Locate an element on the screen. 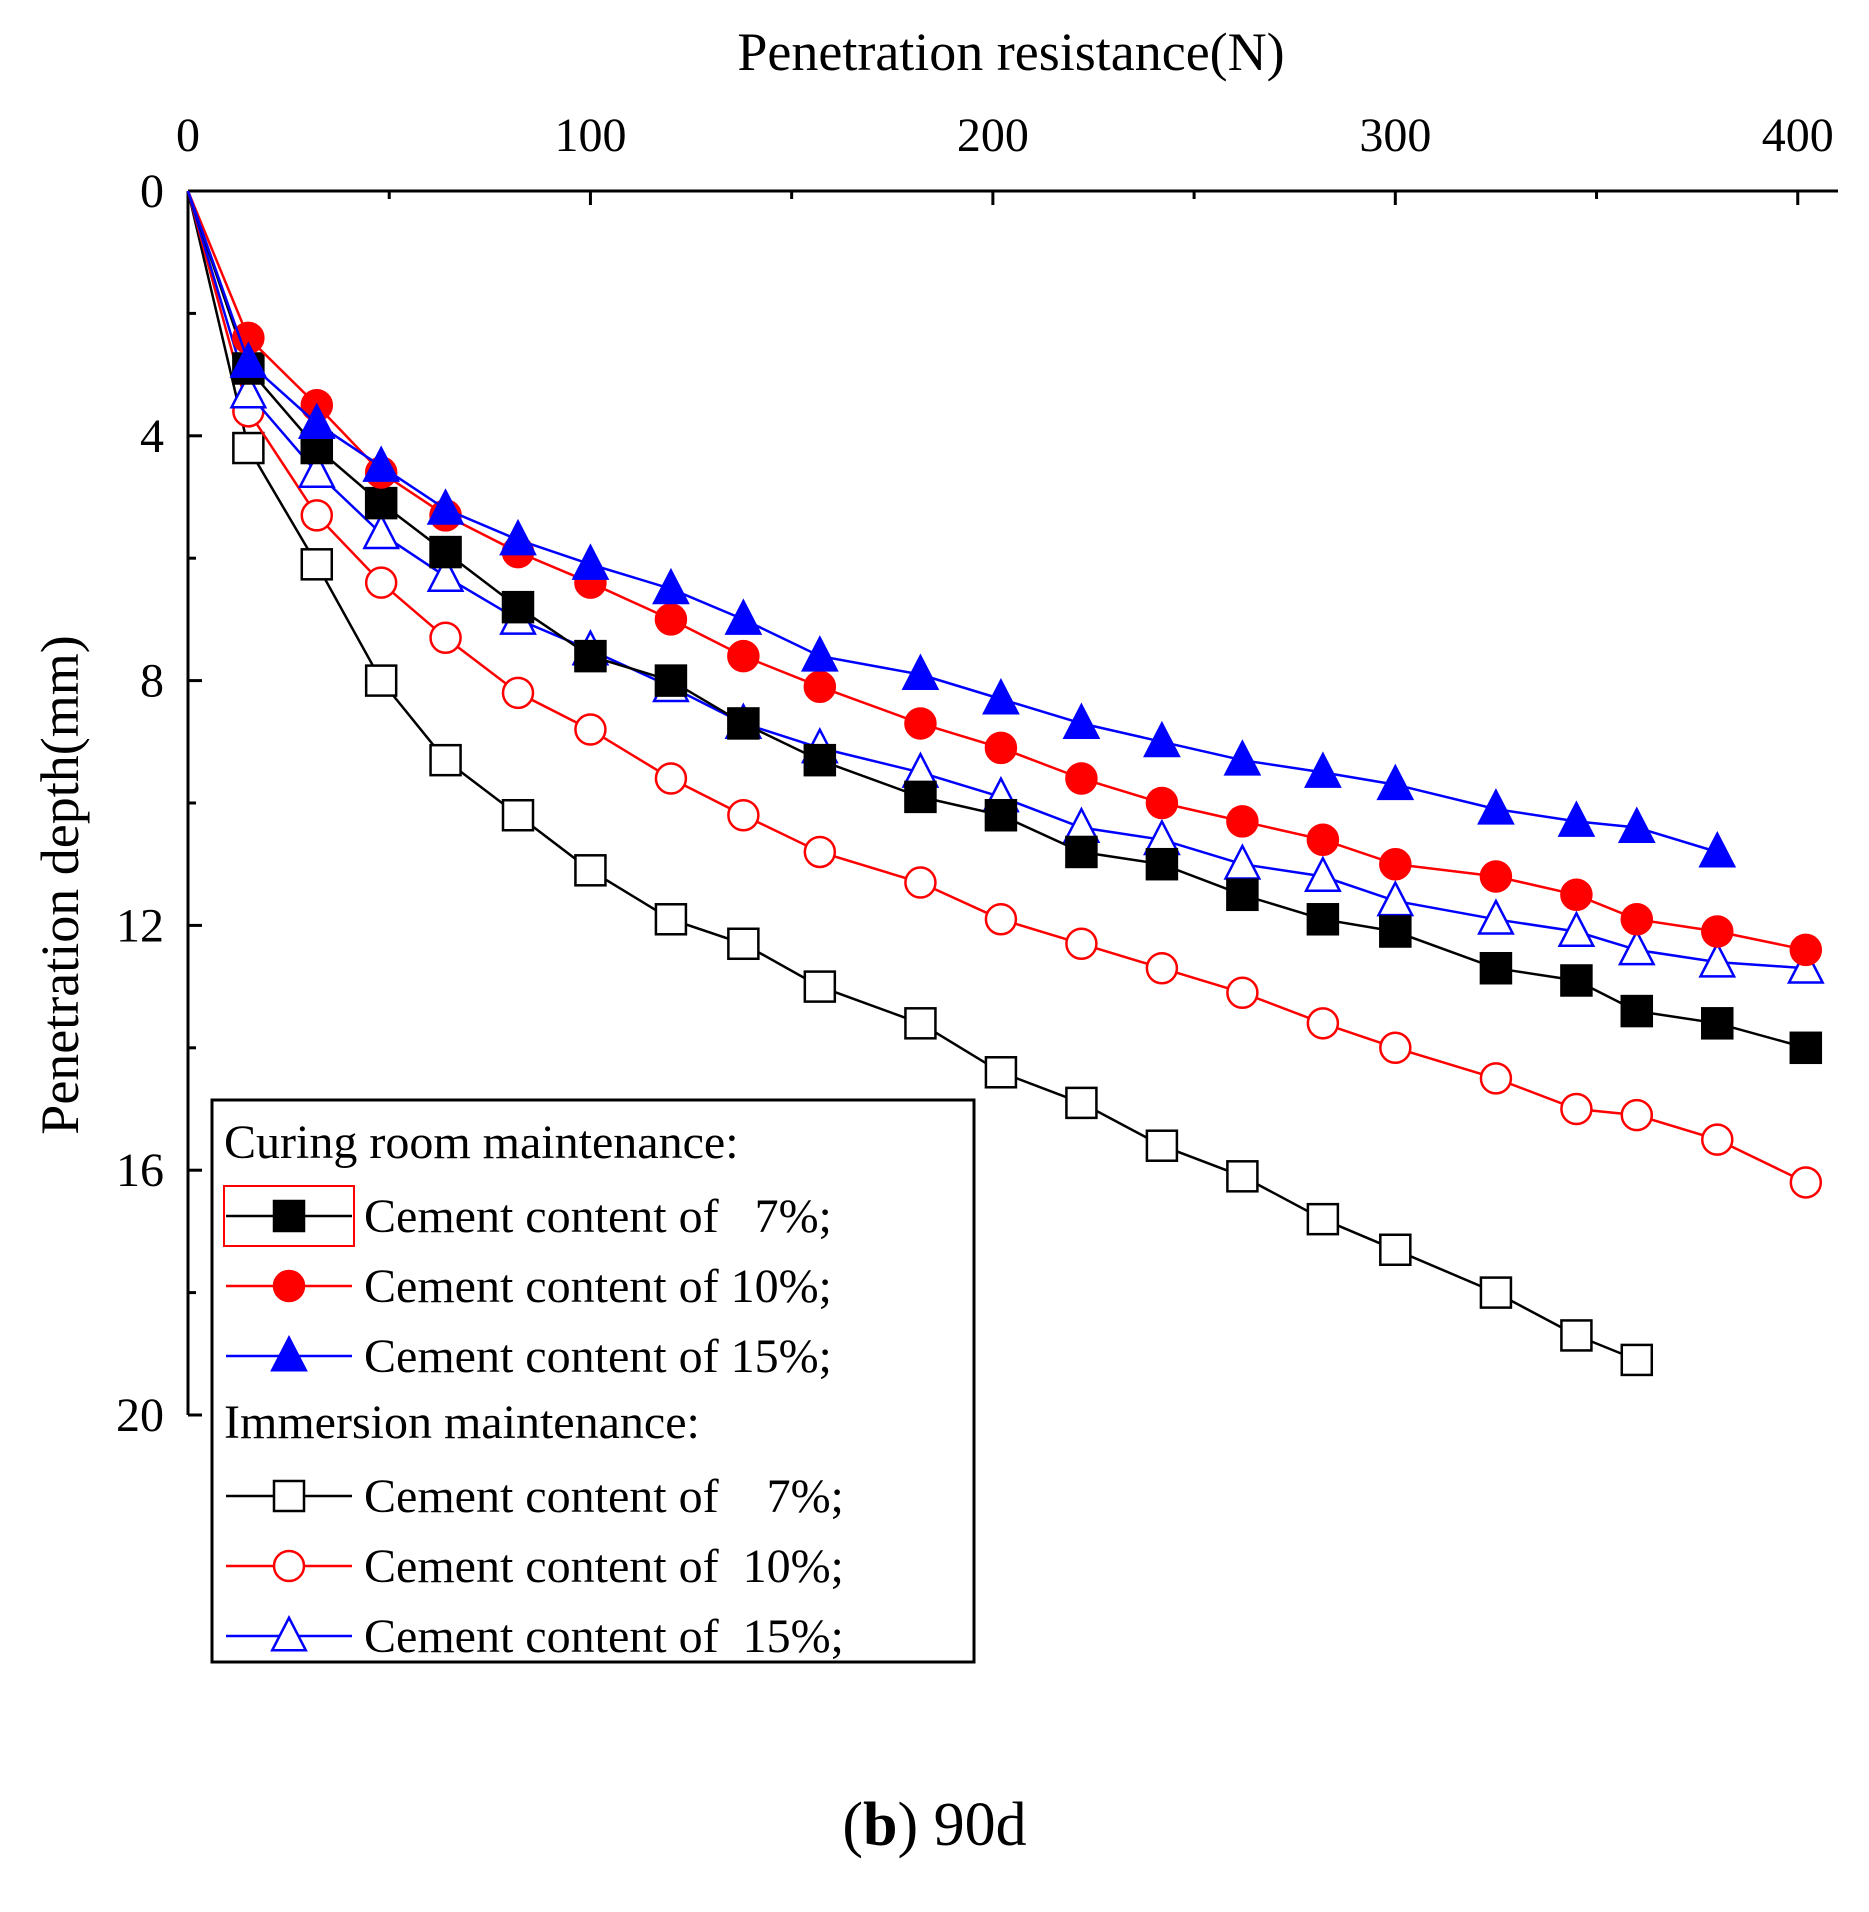 Image resolution: width=1869 pixels, height=1912 pixels. x-tick-label: 100 is located at coordinates (590, 135).